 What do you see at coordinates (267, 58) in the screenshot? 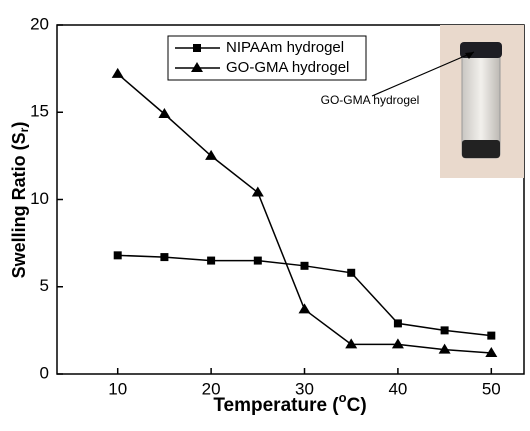
I see `legend-box` at bounding box center [267, 58].